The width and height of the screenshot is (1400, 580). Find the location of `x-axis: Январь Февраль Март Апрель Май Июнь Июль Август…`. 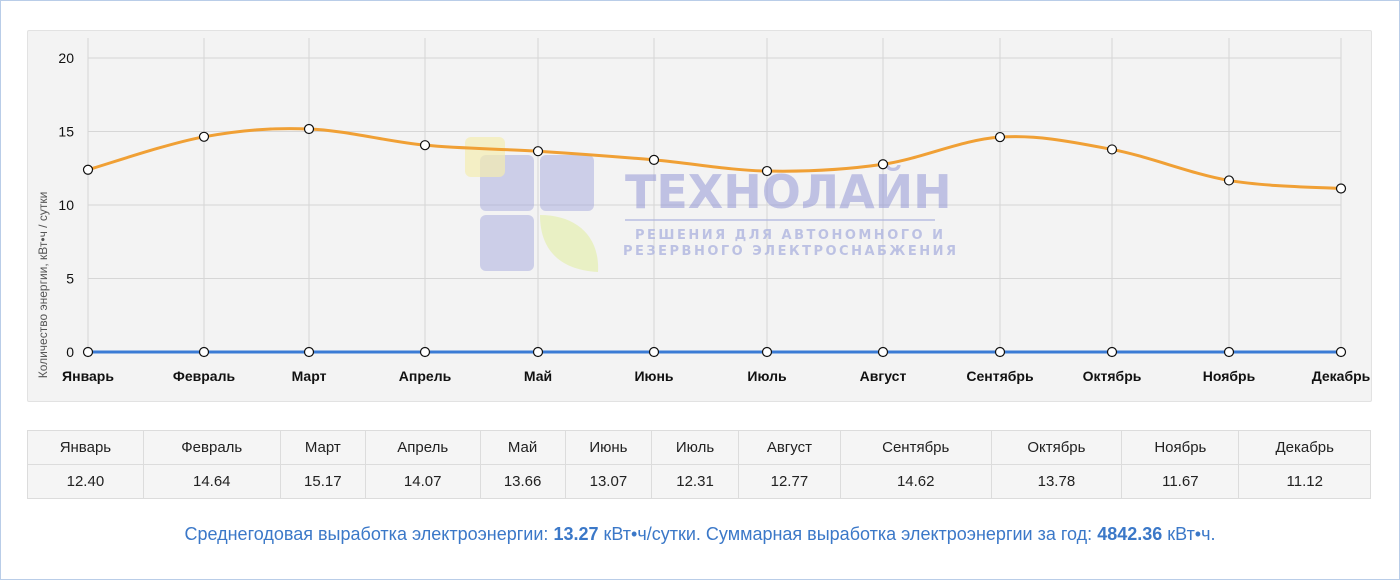

x-axis: Январь Февраль Март Апрель Май Июнь Июль Август… is located at coordinates (716, 376).